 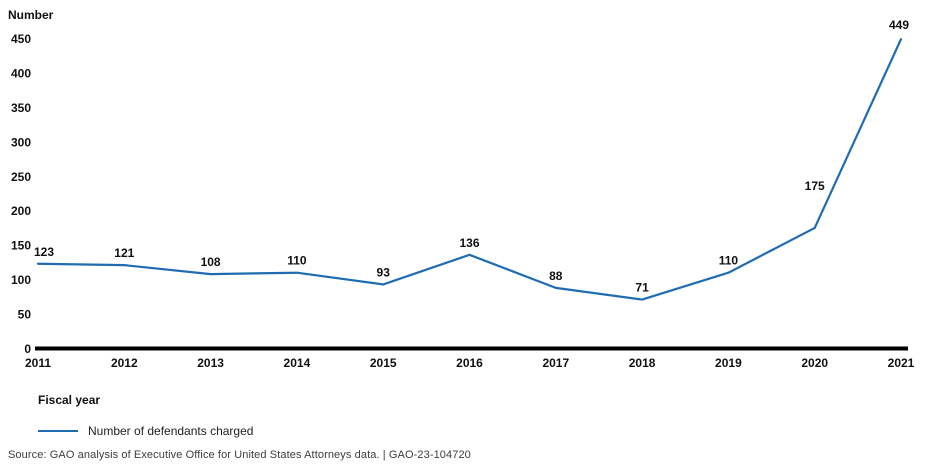 I want to click on data-point-label: 449, so click(x=899, y=25).